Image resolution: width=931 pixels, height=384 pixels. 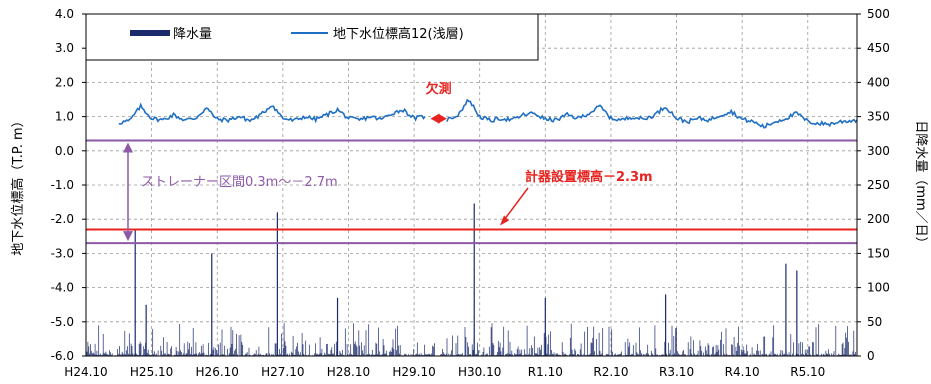 I want to click on legend: 降水量 地下水位標高12(浅層), so click(x=312, y=37).